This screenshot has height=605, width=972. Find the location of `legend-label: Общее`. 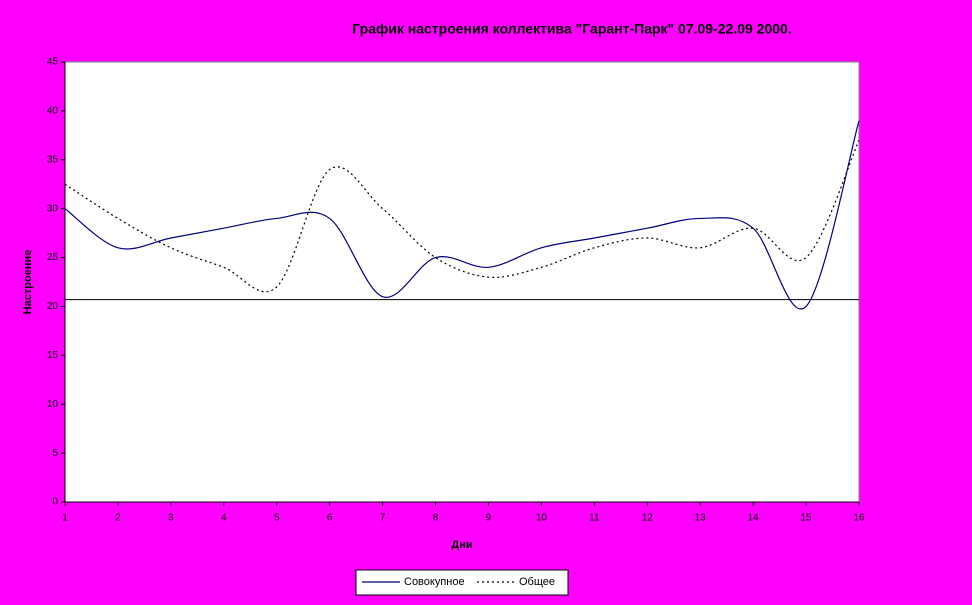

legend-label: Общее is located at coordinates (537, 582).